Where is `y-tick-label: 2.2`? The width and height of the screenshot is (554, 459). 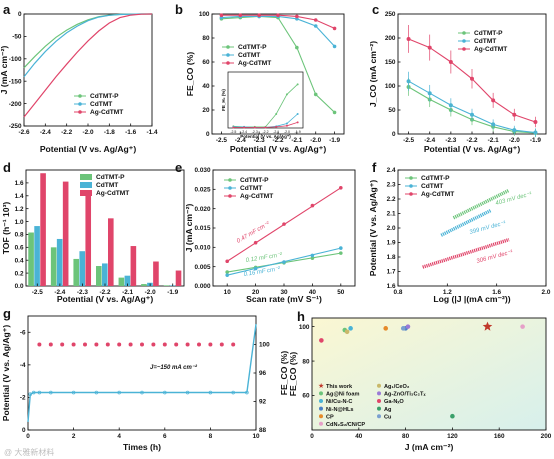
y-tick-label: 2.2 is located at coordinates (391, 199).